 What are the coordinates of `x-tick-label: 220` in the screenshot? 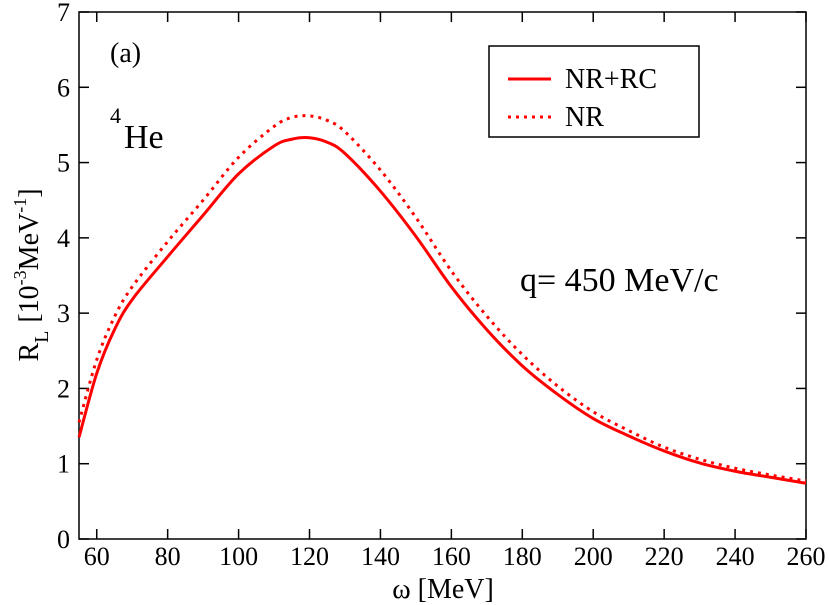 It's located at (664, 556).